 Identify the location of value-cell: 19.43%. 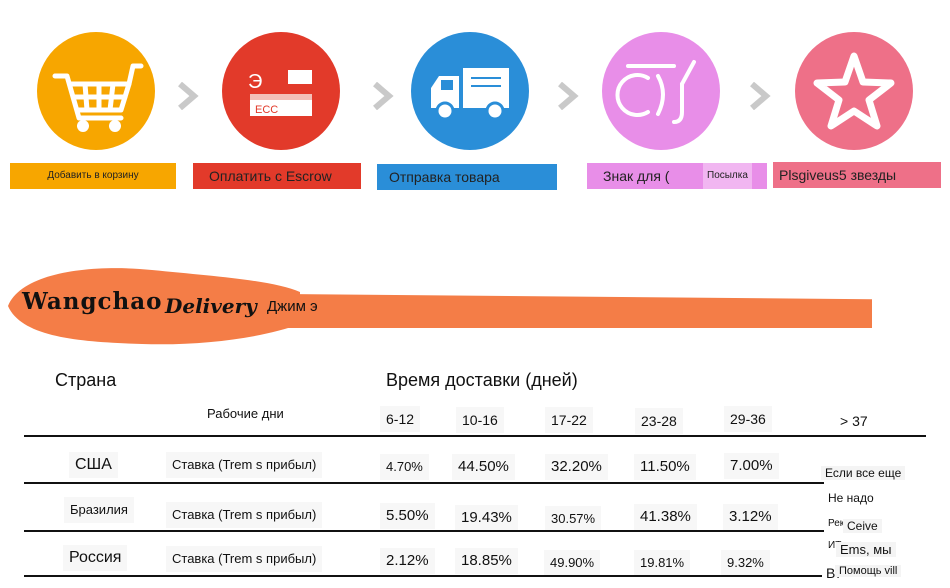
(486, 518).